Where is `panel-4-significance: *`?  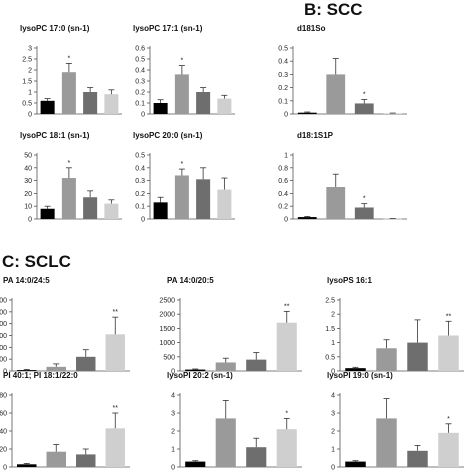 panel-4-significance: * is located at coordinates (182, 164).